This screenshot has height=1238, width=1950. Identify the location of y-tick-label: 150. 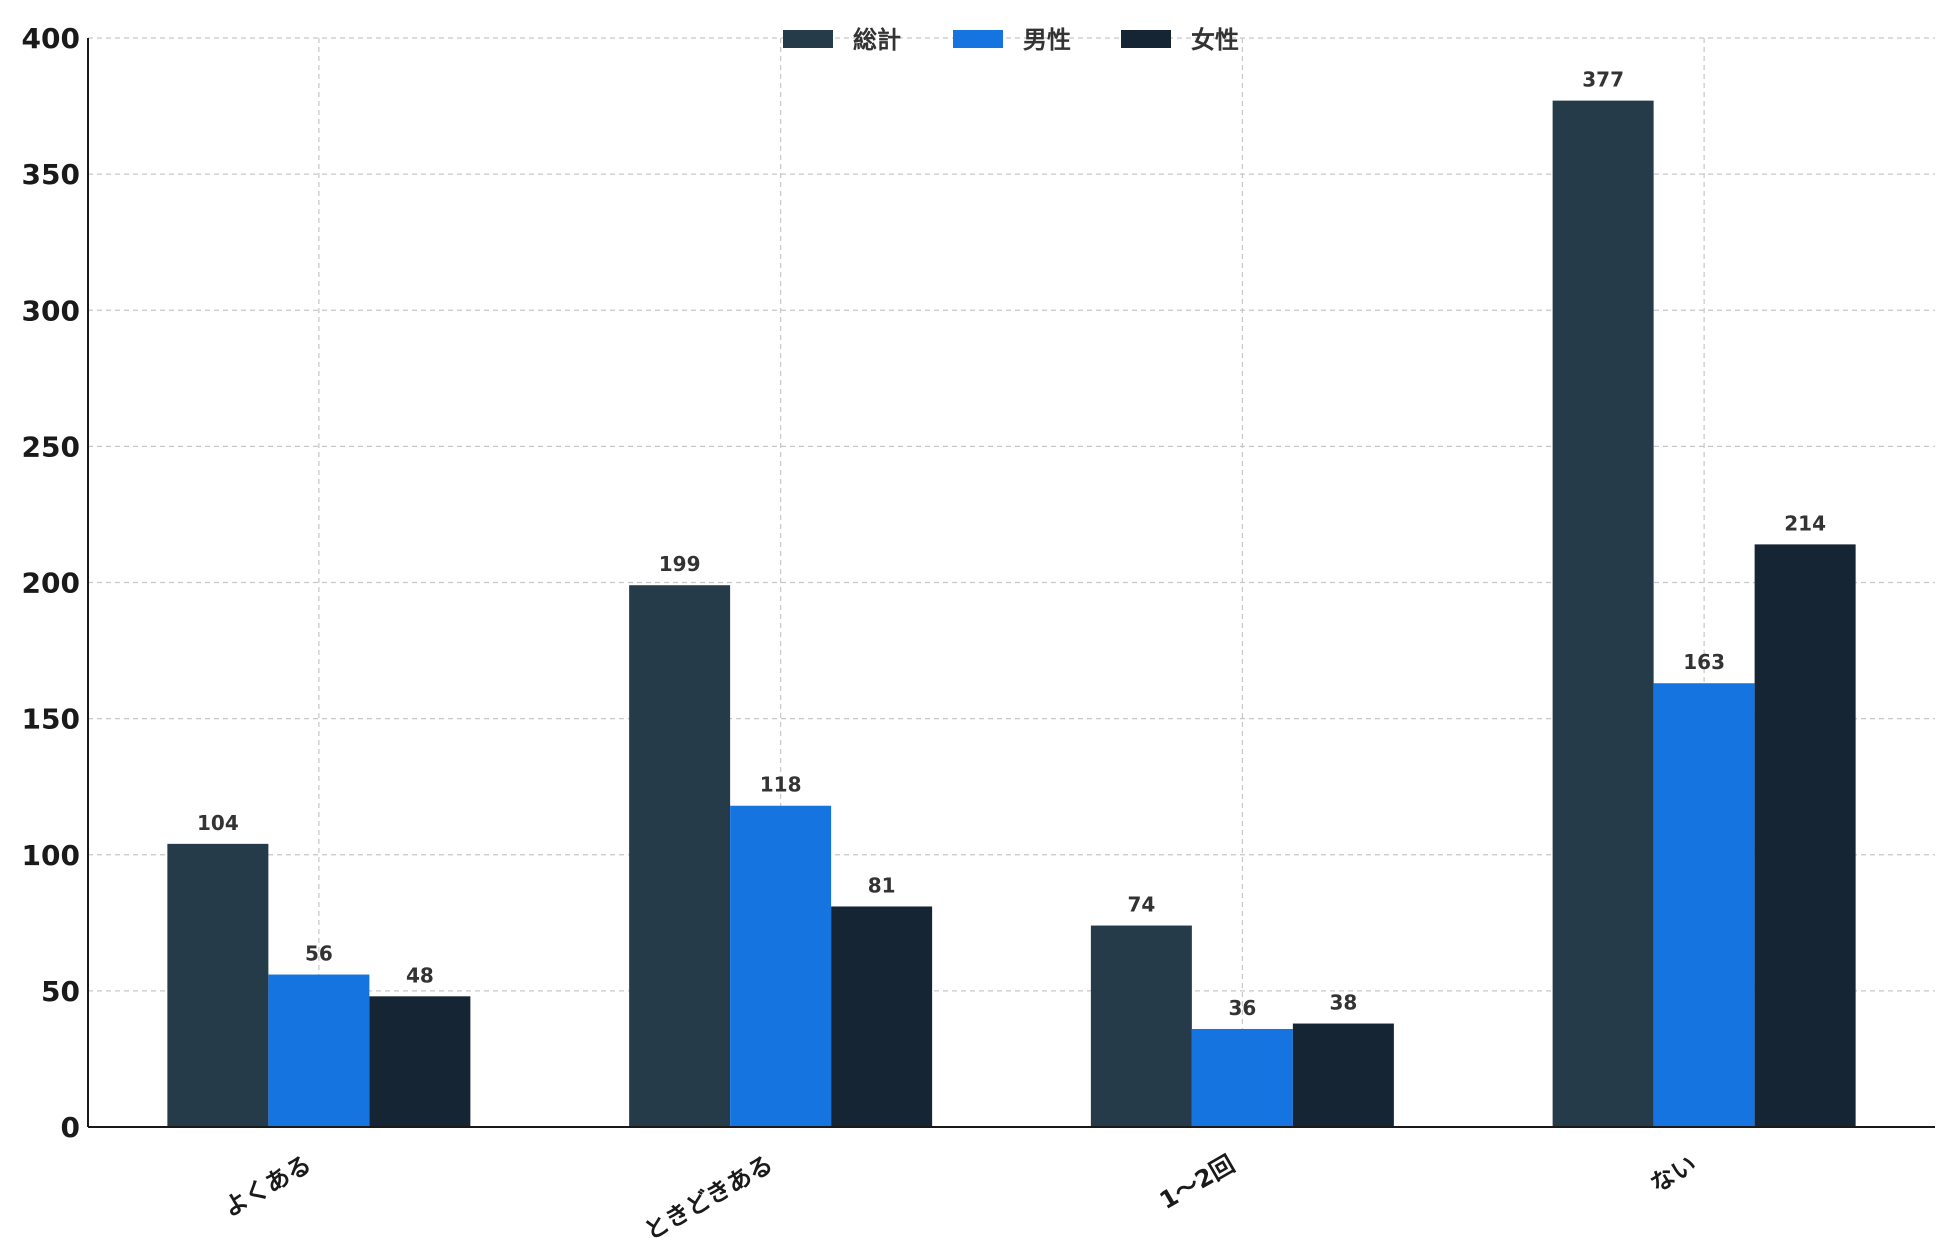
(51, 719).